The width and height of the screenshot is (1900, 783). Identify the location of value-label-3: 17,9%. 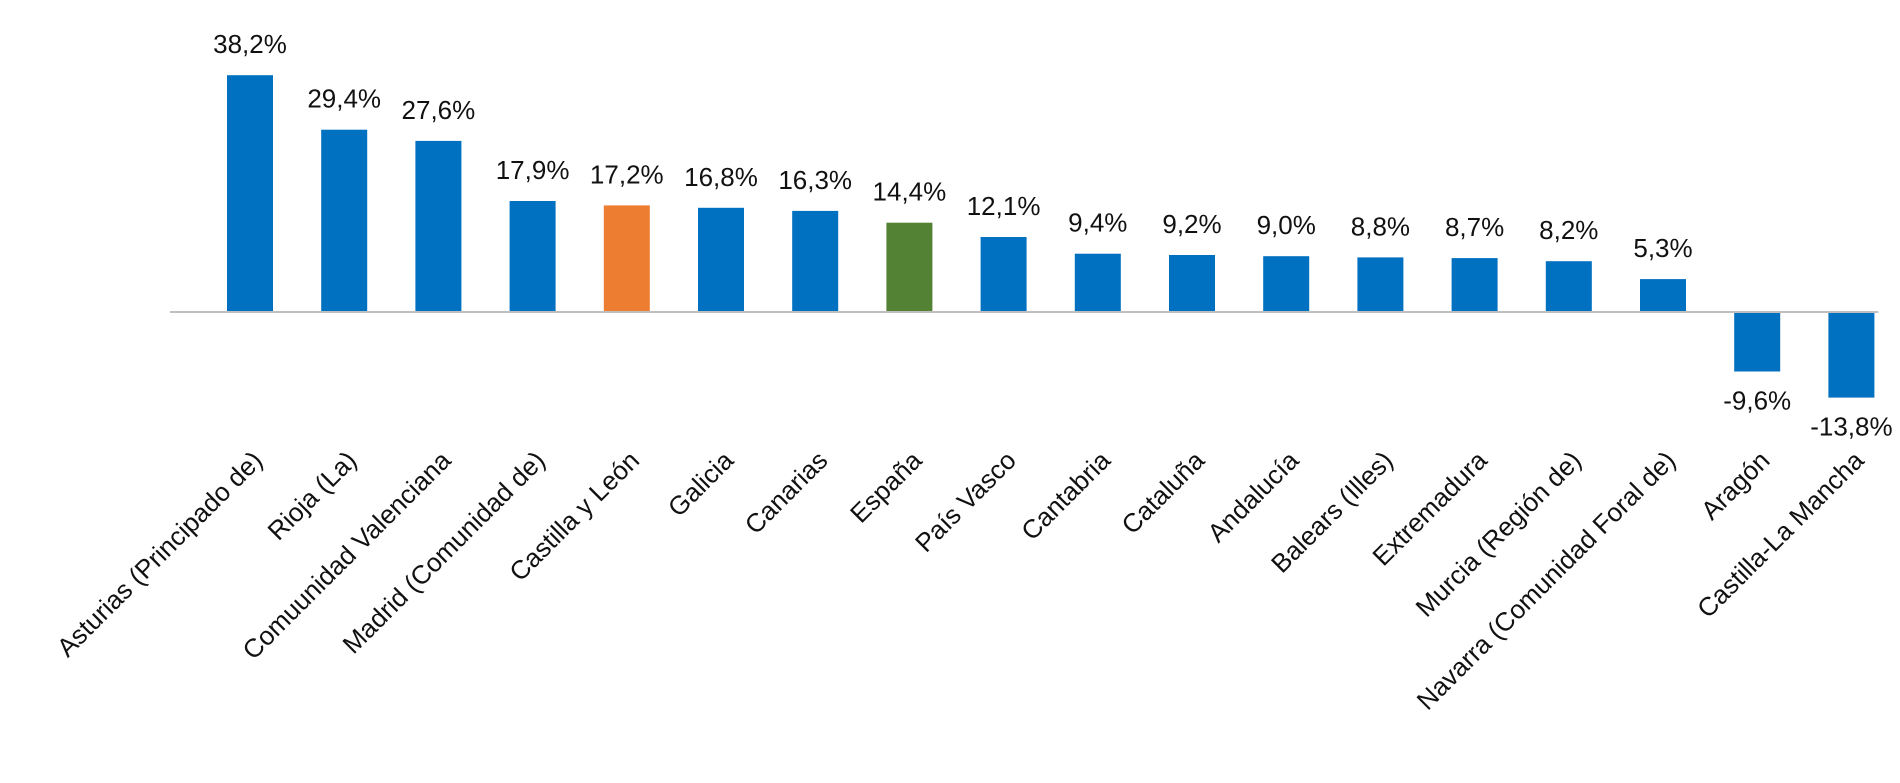
(533, 170).